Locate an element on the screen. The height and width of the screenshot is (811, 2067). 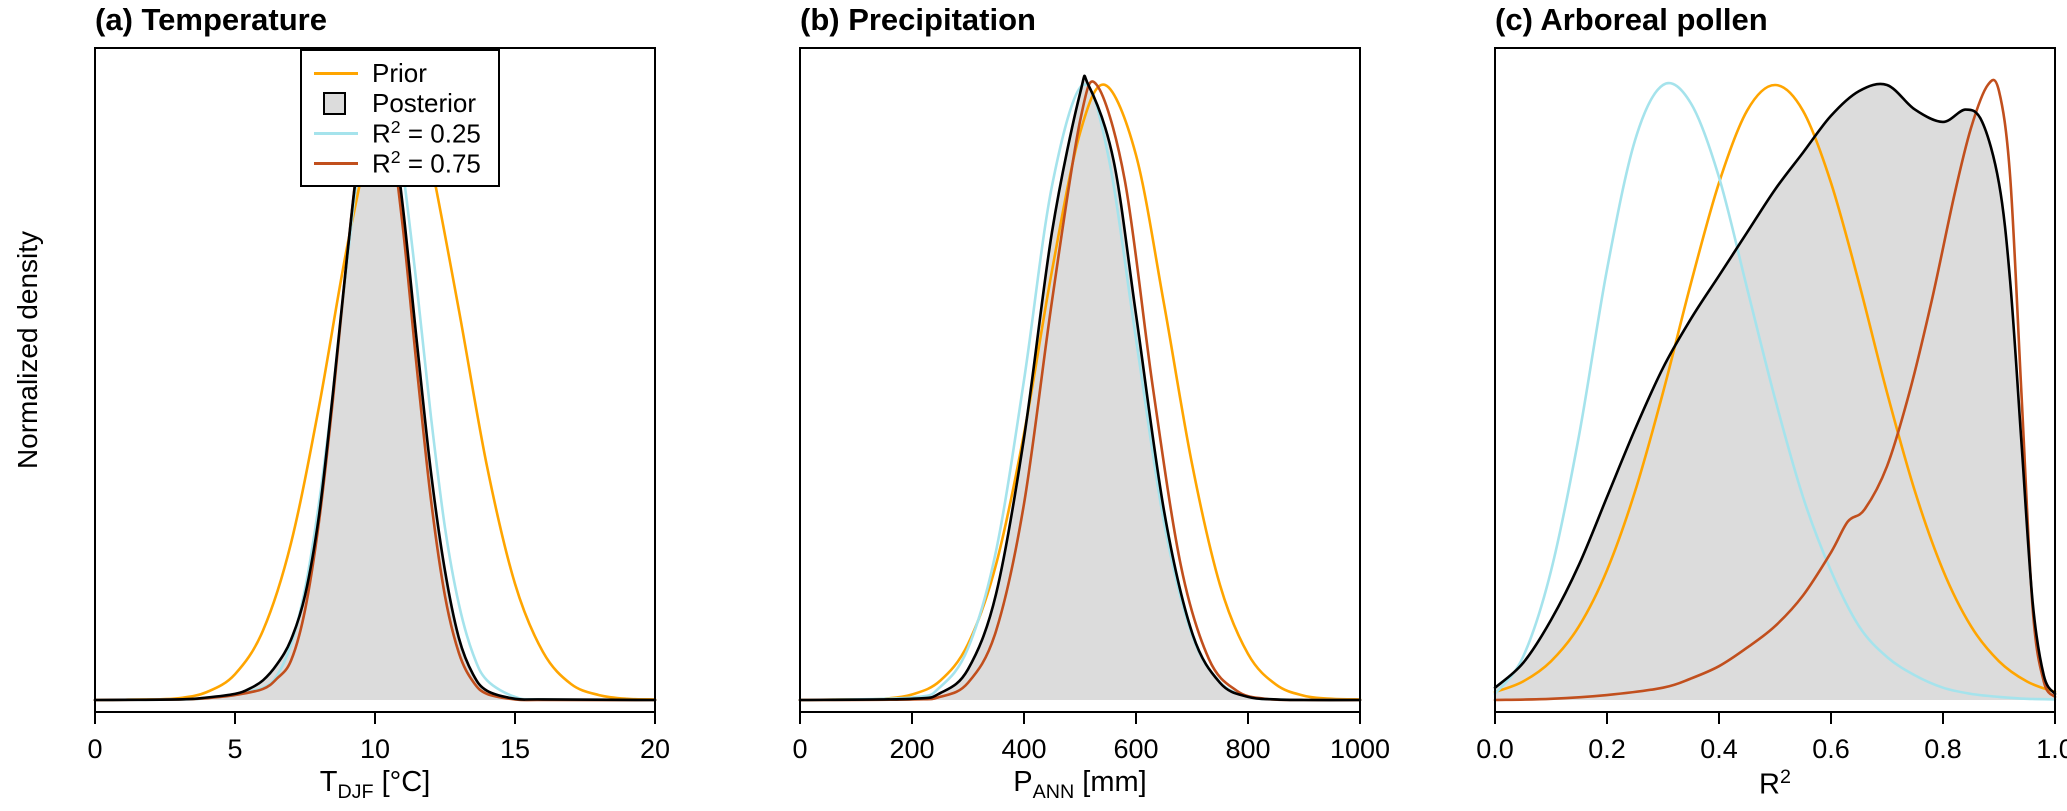
posterior-box-swatch is located at coordinates (337, 103).